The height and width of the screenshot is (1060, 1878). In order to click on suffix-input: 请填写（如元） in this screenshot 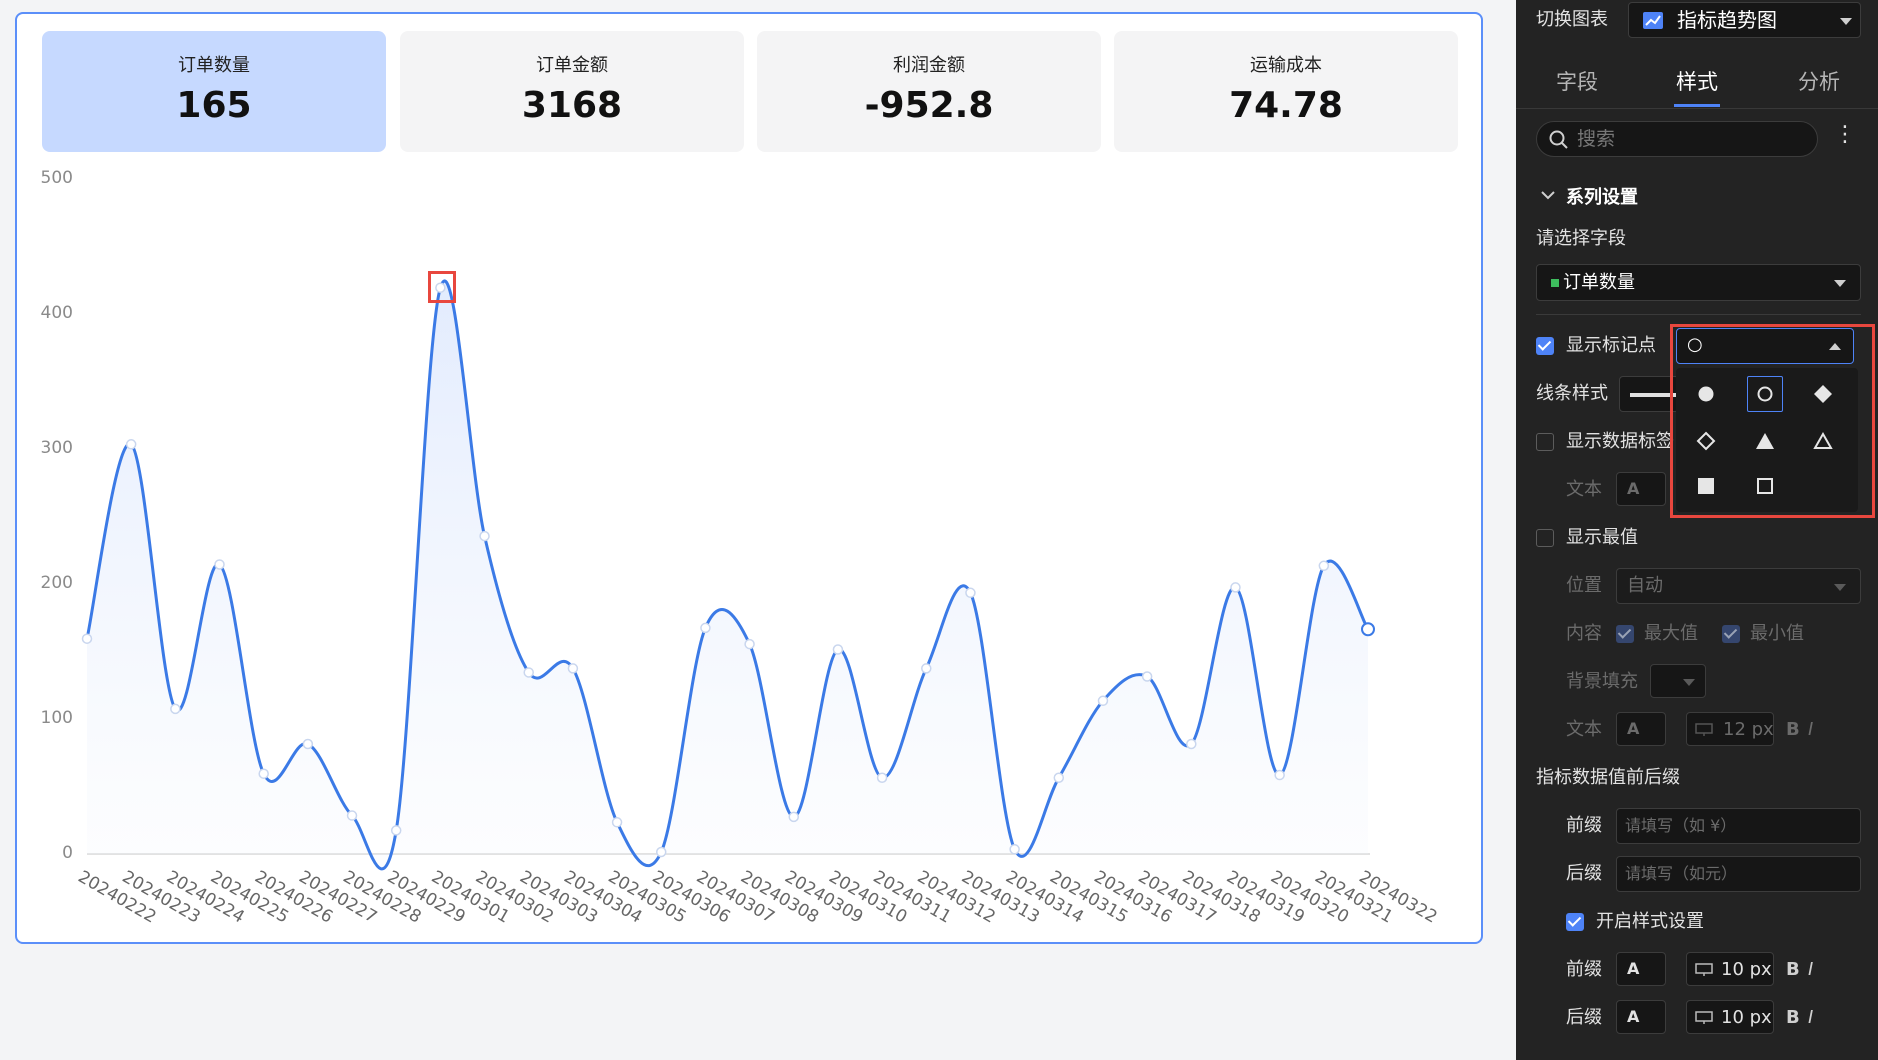, I will do `click(1738, 874)`.